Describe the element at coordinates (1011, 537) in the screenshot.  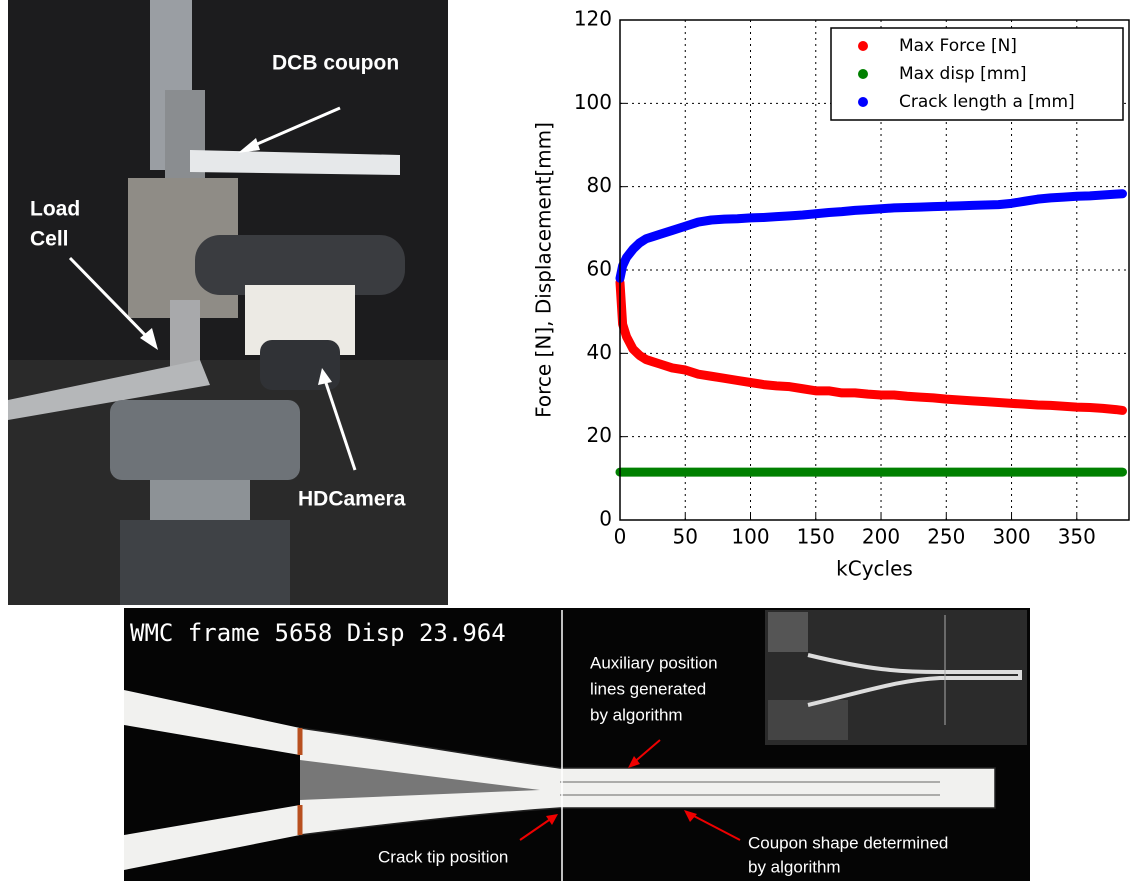
I see `x-tick-label: 300` at that location.